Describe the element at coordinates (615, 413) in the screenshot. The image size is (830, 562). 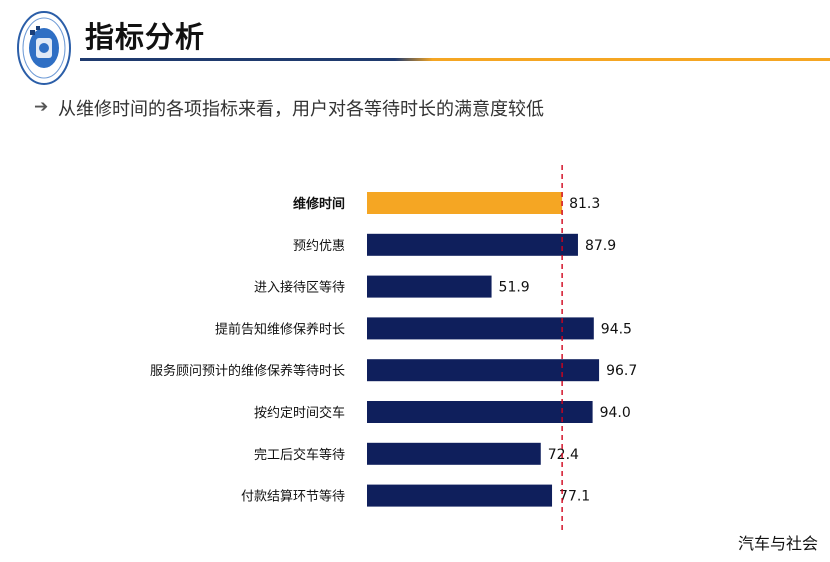
I see `value-label: 94.0` at that location.